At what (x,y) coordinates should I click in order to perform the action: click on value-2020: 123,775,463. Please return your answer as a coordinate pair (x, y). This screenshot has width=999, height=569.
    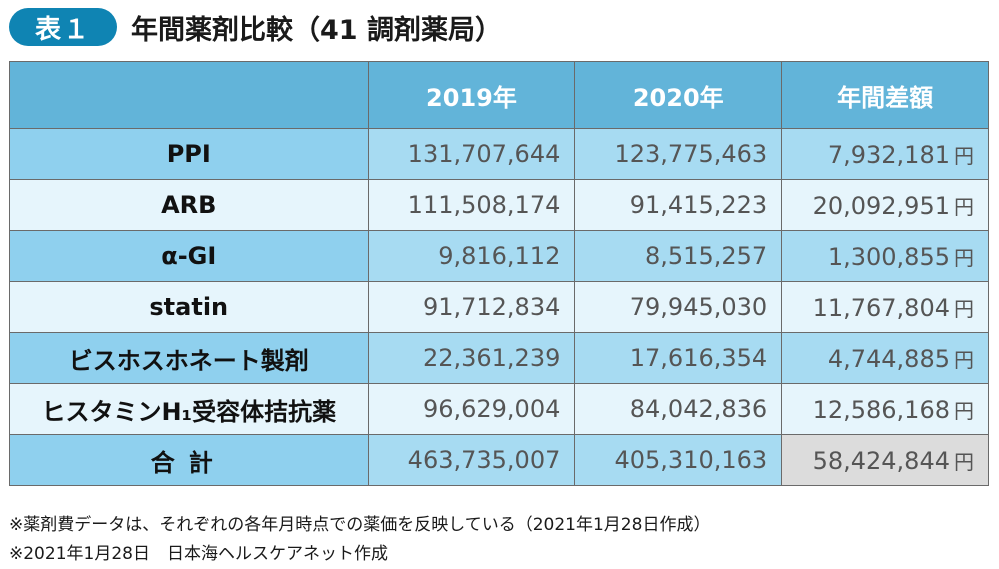
    Looking at the image, I should click on (678, 154).